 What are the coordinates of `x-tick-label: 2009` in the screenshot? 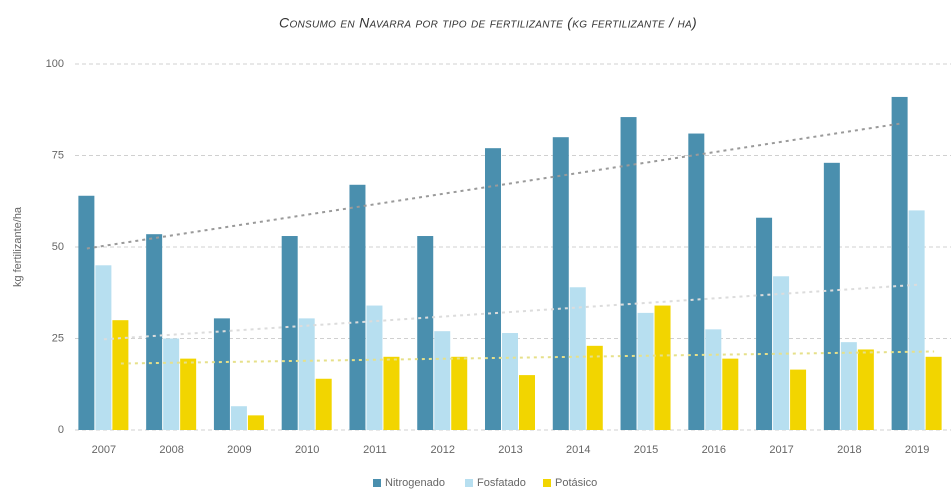 It's located at (239, 450).